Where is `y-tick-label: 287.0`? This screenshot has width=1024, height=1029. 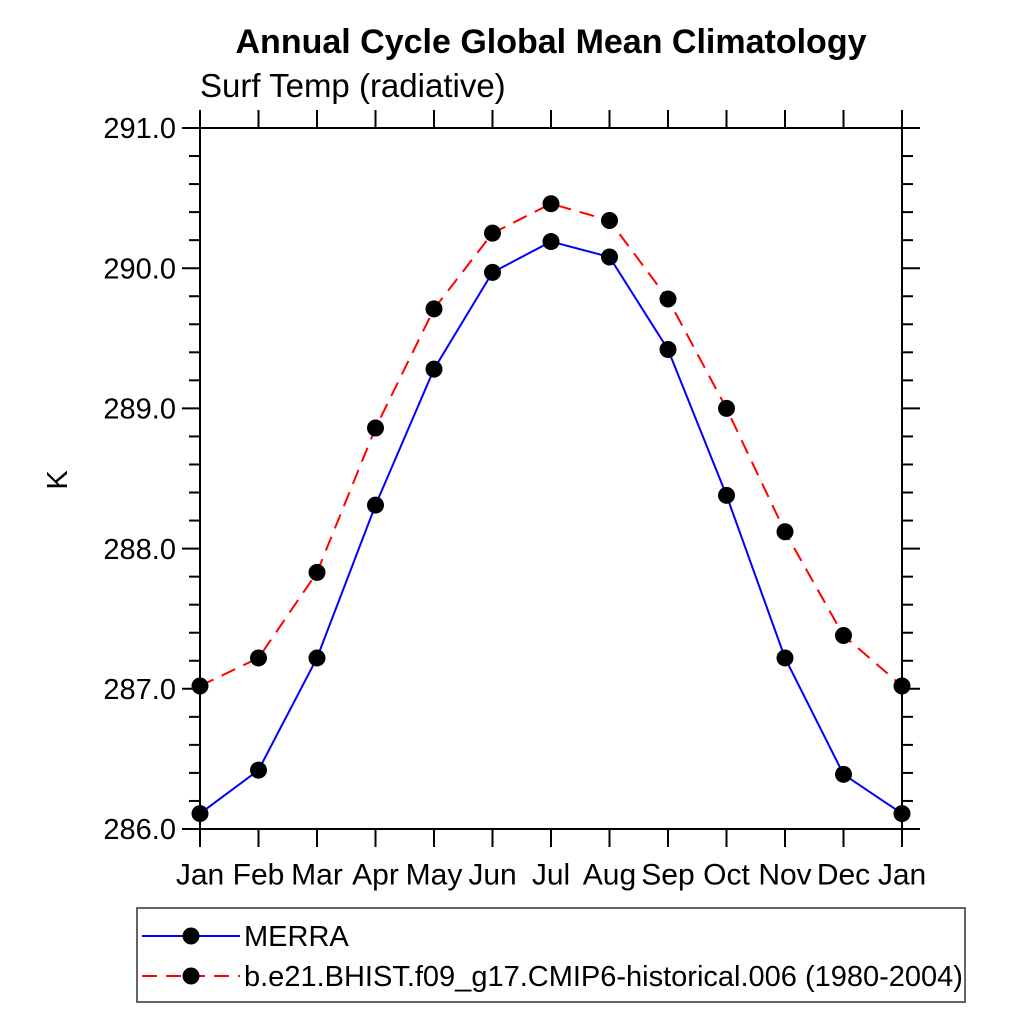 y-tick-label: 287.0 is located at coordinates (139, 690).